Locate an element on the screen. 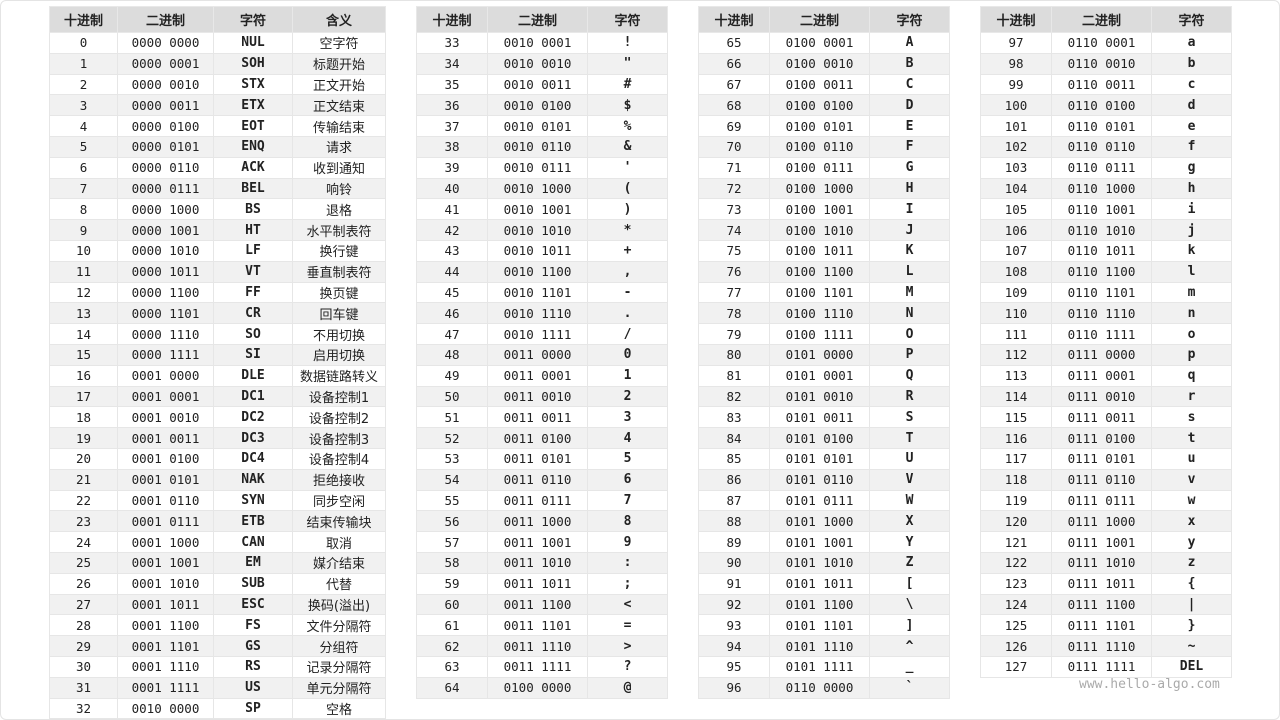  table-cell: SP is located at coordinates (253, 708).